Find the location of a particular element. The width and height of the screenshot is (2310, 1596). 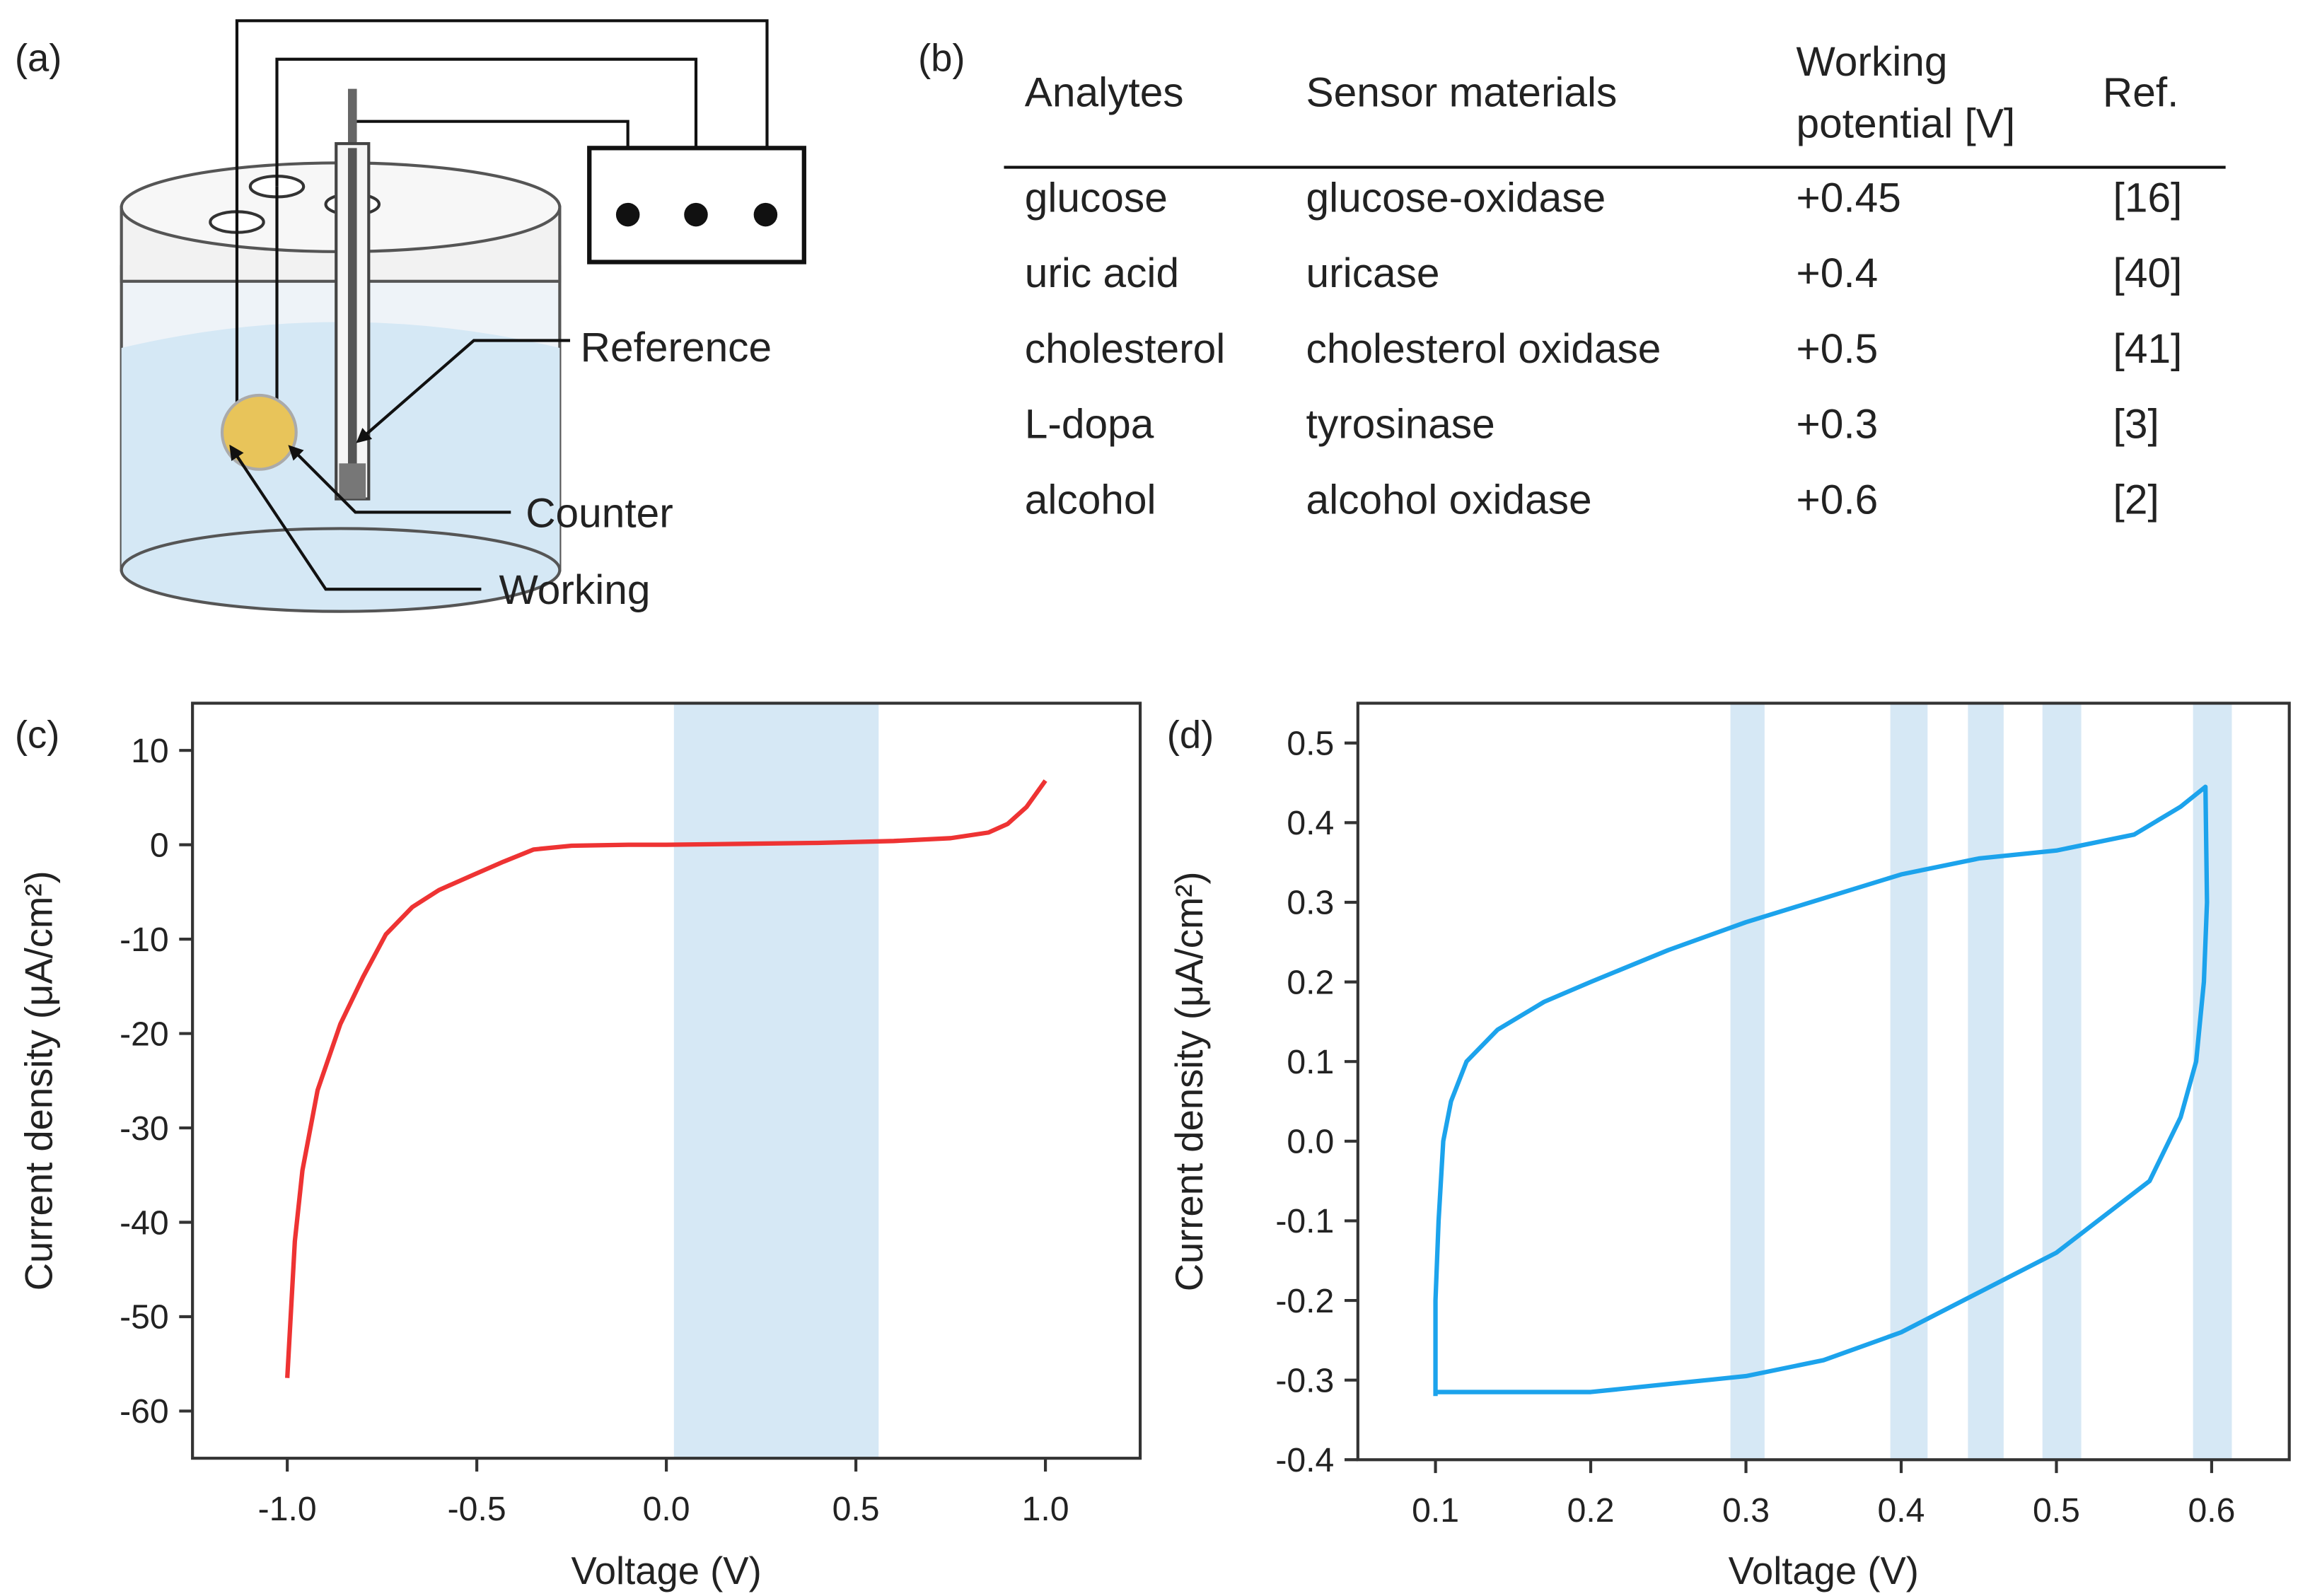

table-cell: alcohol oxidase is located at coordinates (1449, 500).